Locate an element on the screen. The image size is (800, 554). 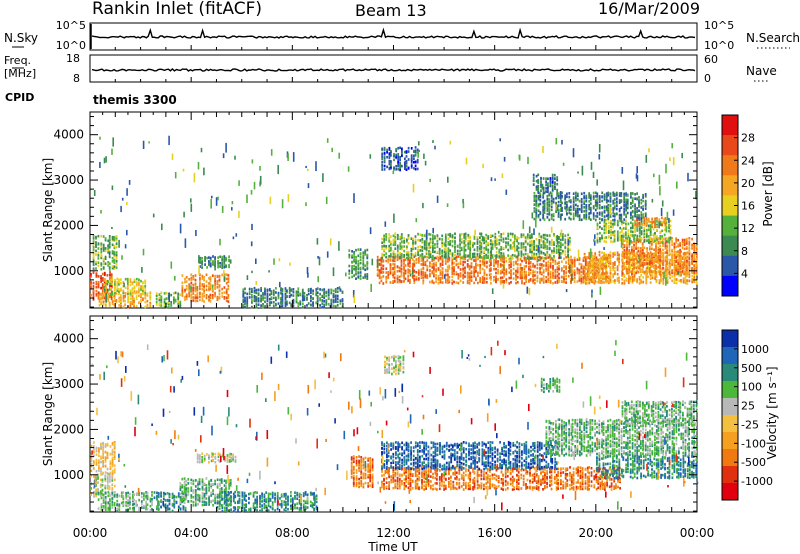
colorbar-tick-label: -100 is located at coordinates (753, 443).